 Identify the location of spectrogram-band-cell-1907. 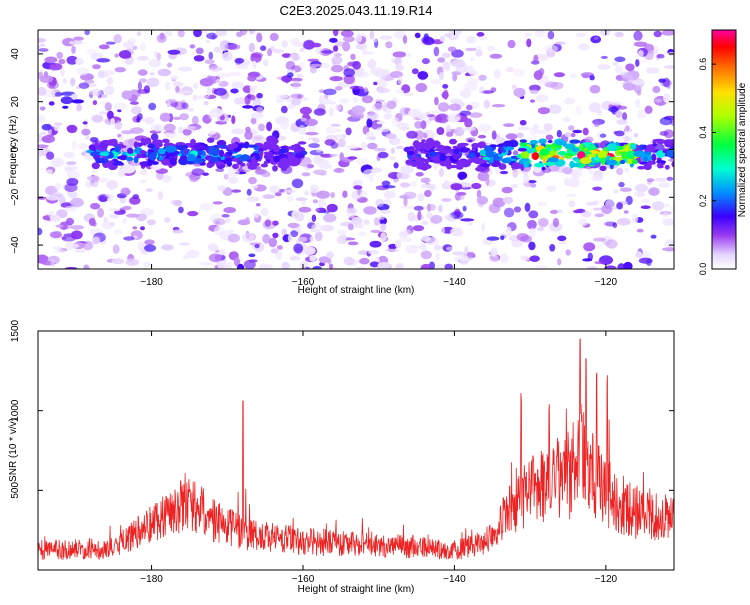
(647, 167).